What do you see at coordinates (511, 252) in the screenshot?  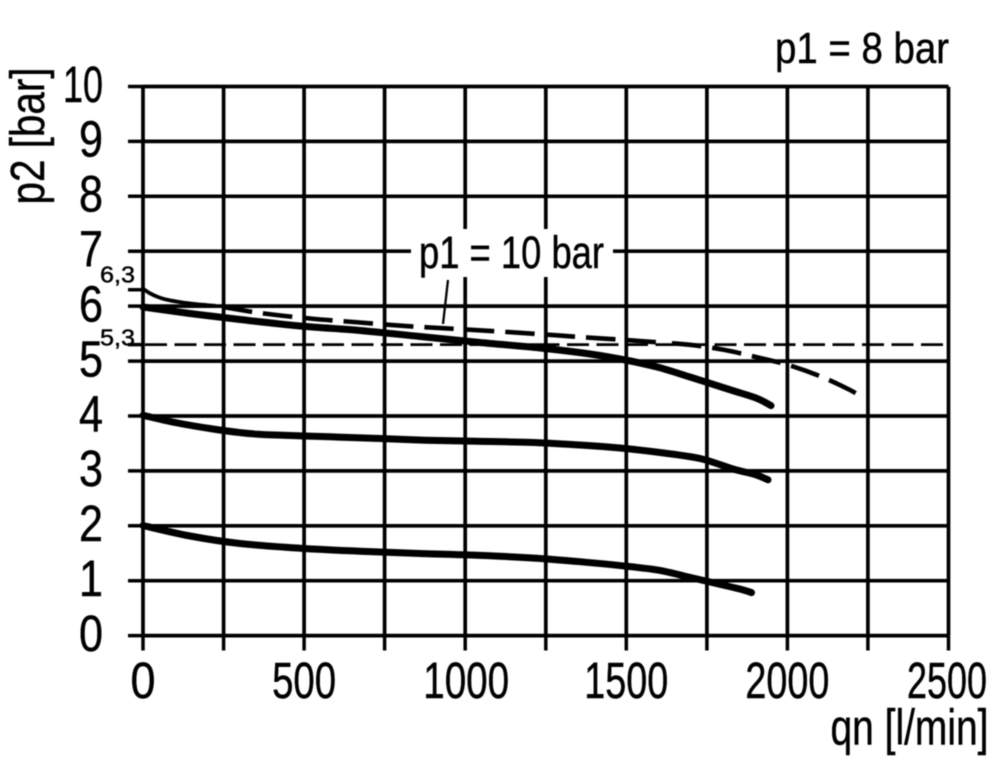 I see `svg-text: p1 = 10 bar` at bounding box center [511, 252].